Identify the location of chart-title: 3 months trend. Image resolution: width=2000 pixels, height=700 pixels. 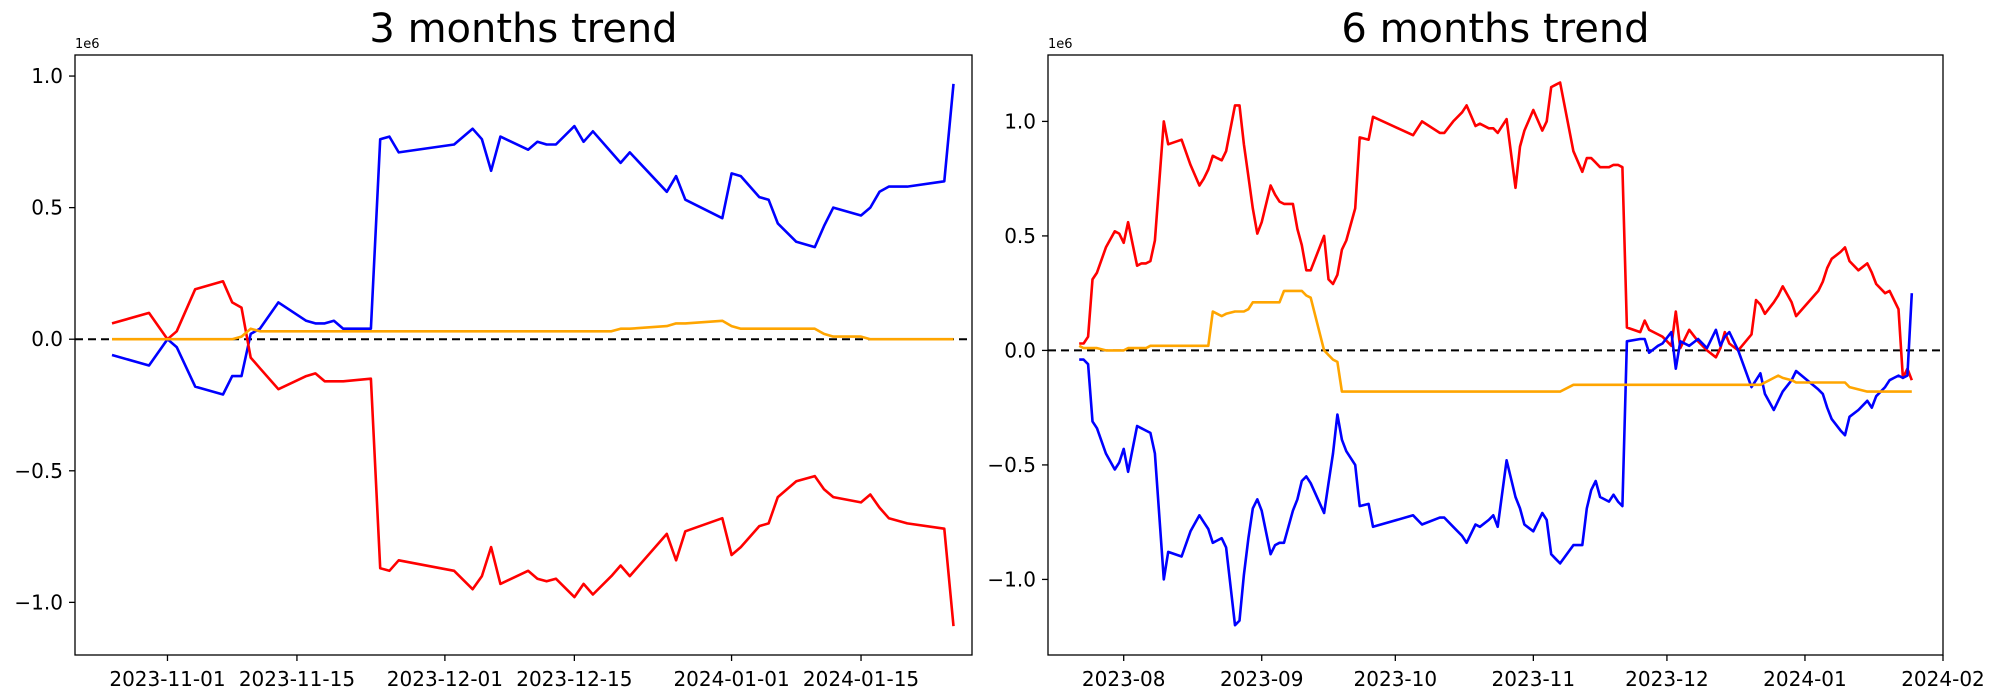
(523, 29).